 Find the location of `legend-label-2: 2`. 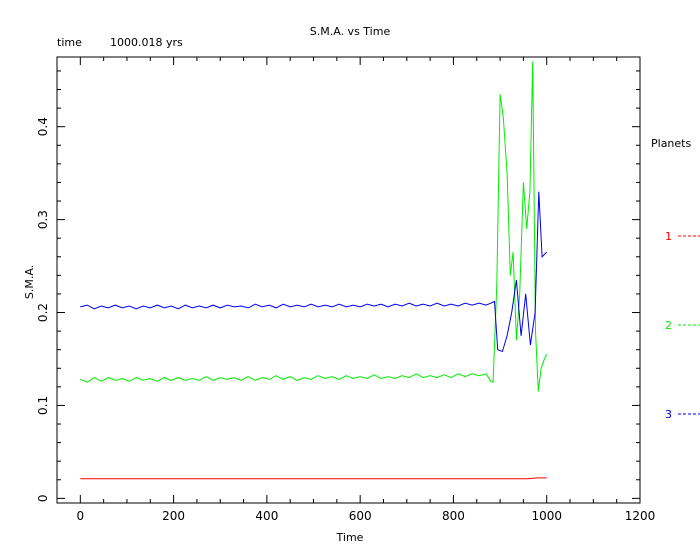

legend-label-2: 2 is located at coordinates (668, 325).